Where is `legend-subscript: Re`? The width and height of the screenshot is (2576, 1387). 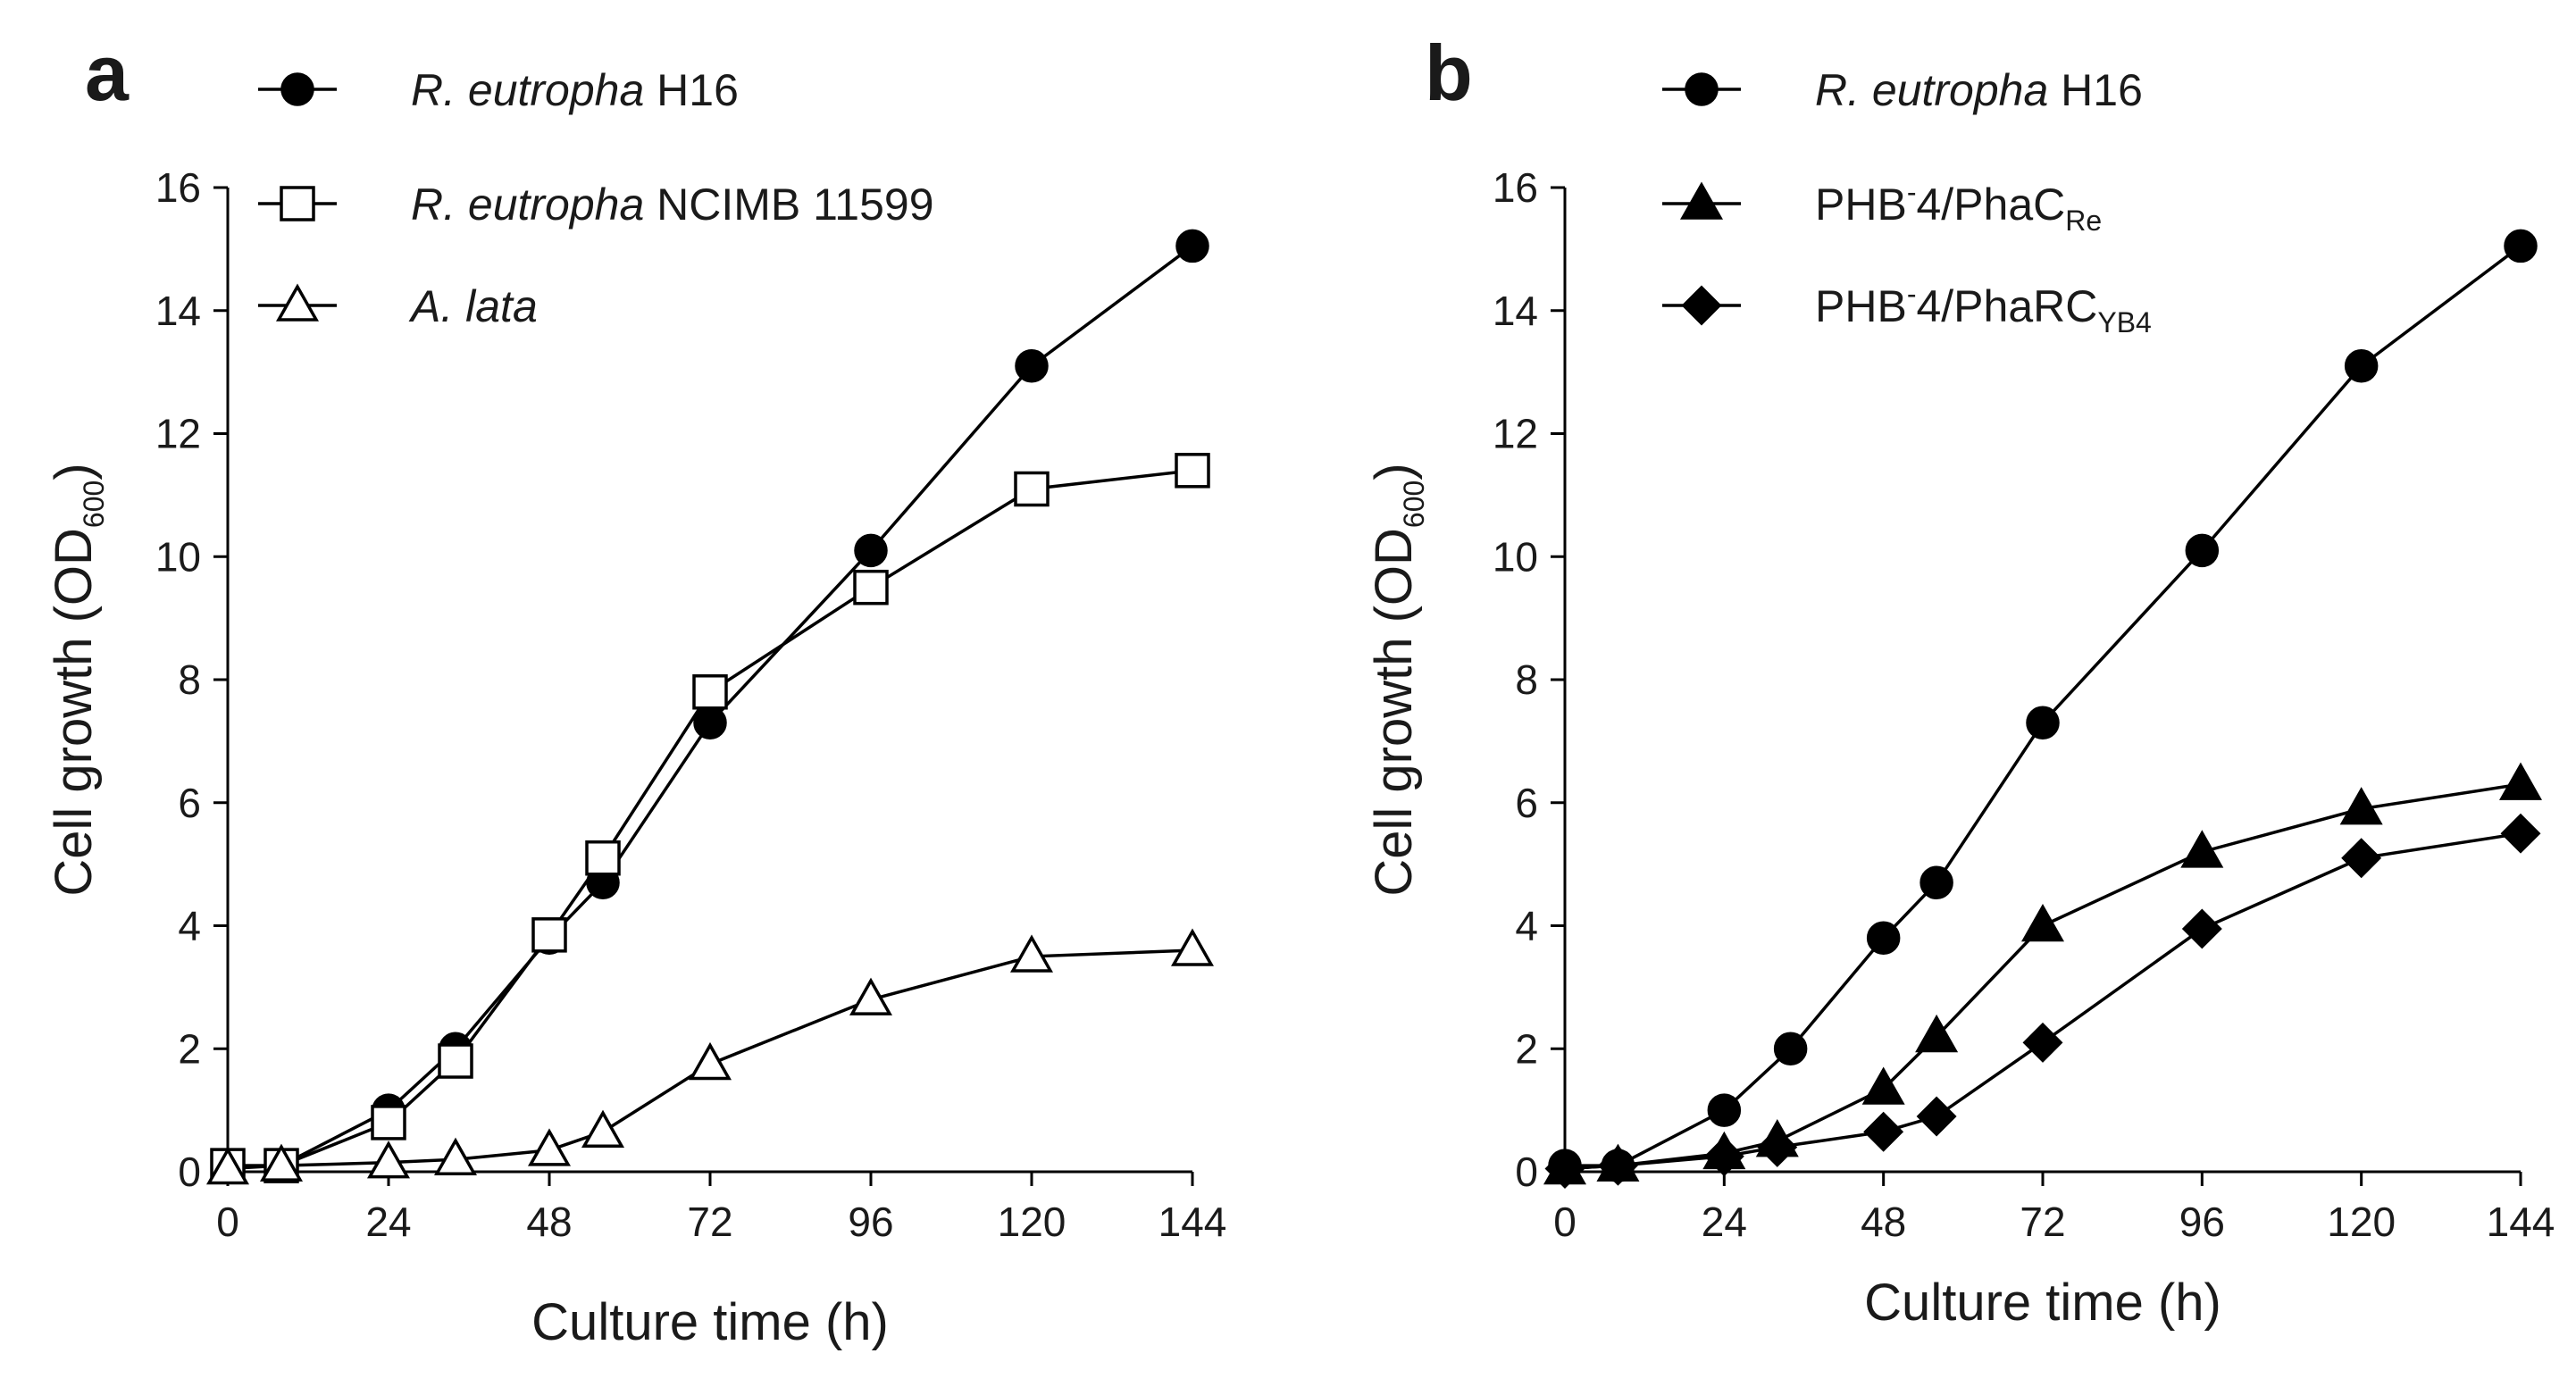
legend-subscript: Re is located at coordinates (2084, 221).